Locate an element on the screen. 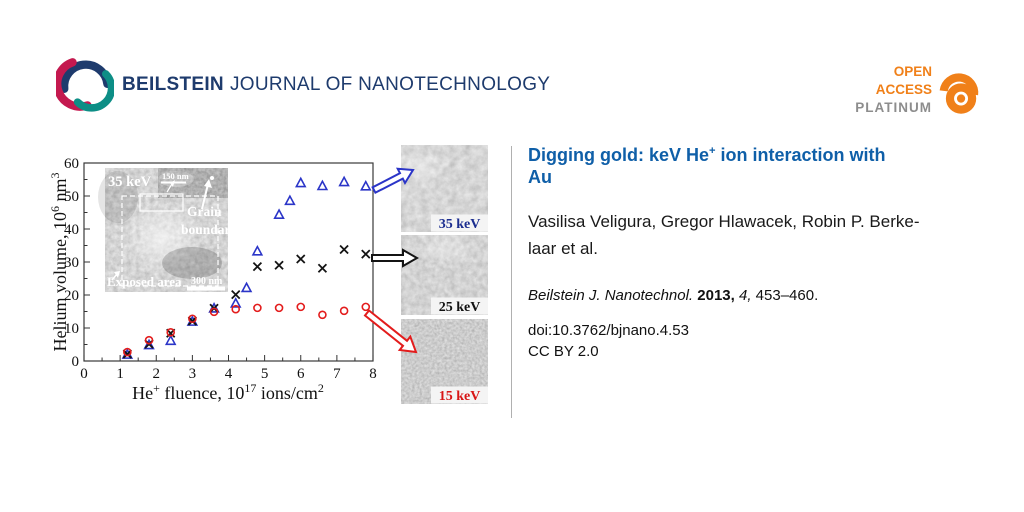 This screenshot has height=512, width=1024. superscript-plus: + is located at coordinates (712, 151).